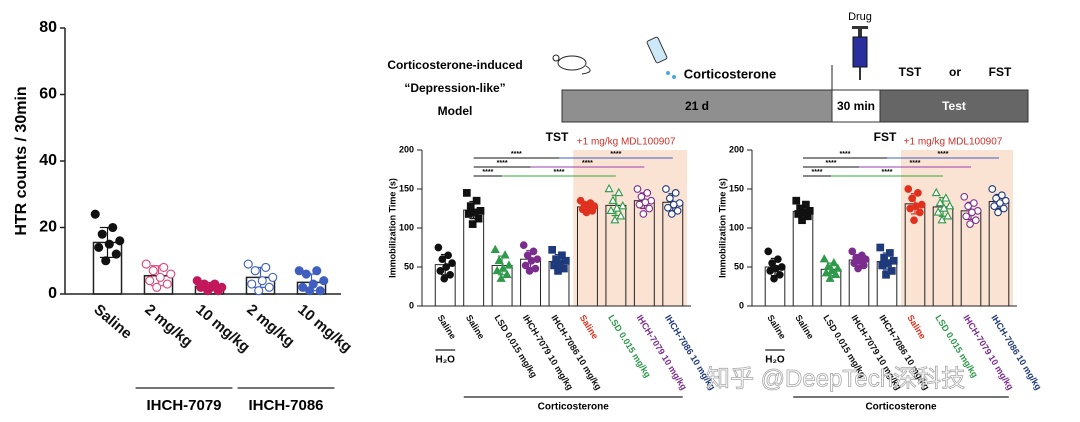 Image resolution: width=1080 pixels, height=422 pixels. What do you see at coordinates (885, 137) in the screenshot?
I see `chart-title: FST` at bounding box center [885, 137].